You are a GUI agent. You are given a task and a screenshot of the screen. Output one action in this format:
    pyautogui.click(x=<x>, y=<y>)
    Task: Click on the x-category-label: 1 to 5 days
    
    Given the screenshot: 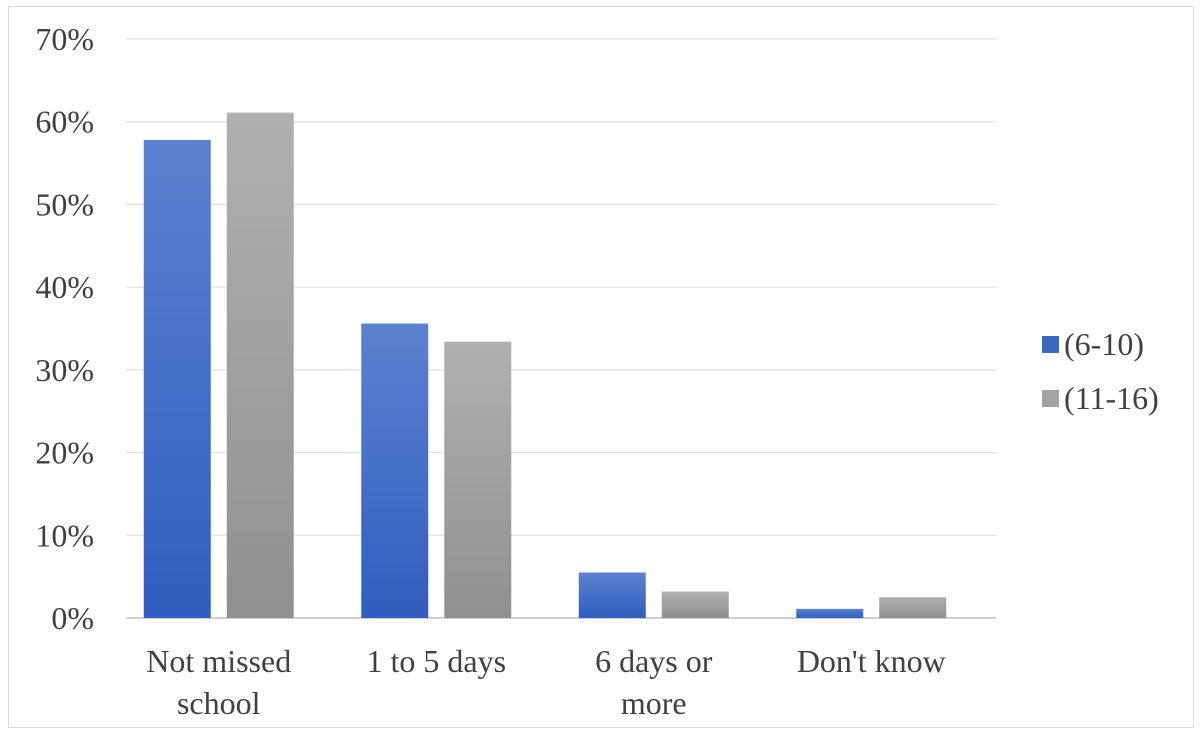 What is the action you would take?
    pyautogui.click(x=436, y=661)
    